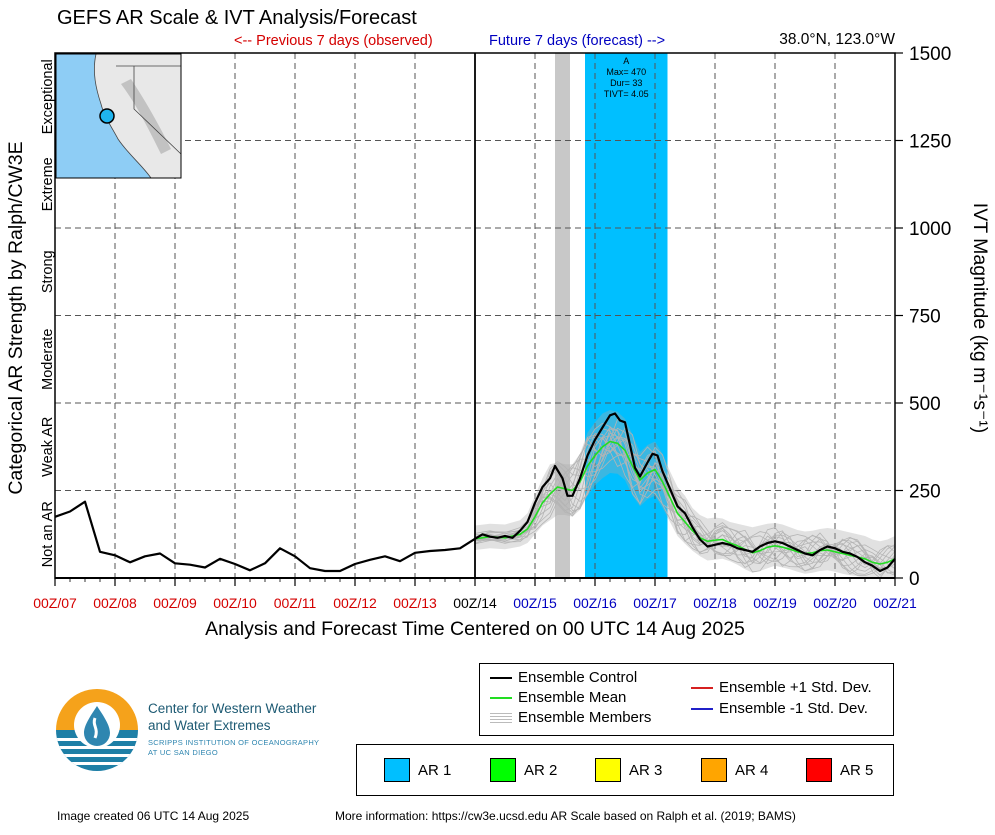 Image resolution: width=995 pixels, height=835 pixels. What do you see at coordinates (775, 603) in the screenshot?
I see `x-tick-label: 00Z/19` at bounding box center [775, 603].